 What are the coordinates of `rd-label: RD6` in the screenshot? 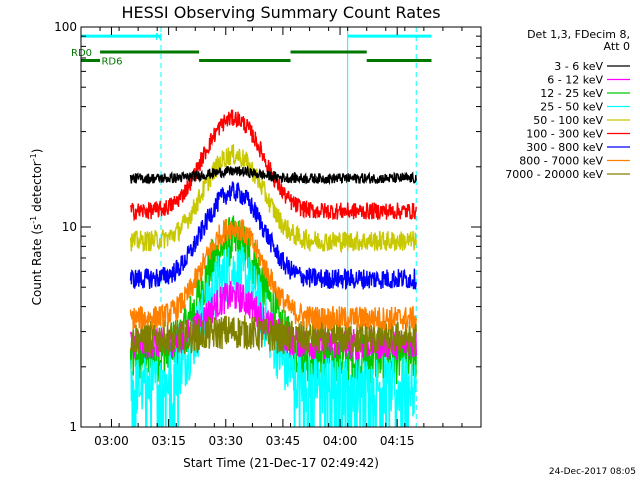 It's located at (111, 61).